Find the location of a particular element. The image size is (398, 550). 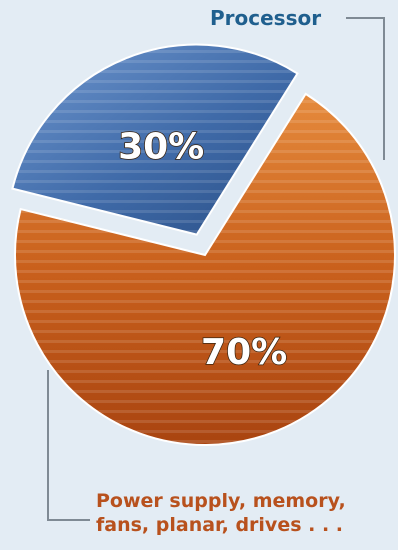

percent-label-processor: 30% is located at coordinates (161, 147).